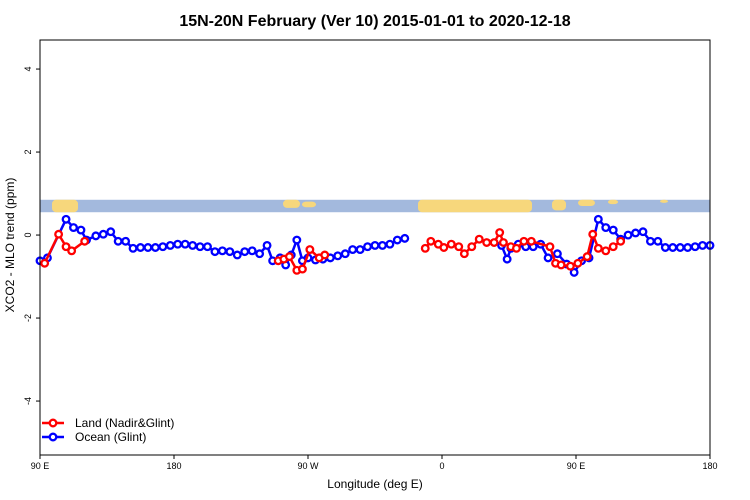  I want to click on y-axis-label: XCO2 - MLO trend (ppm), so click(10, 245).